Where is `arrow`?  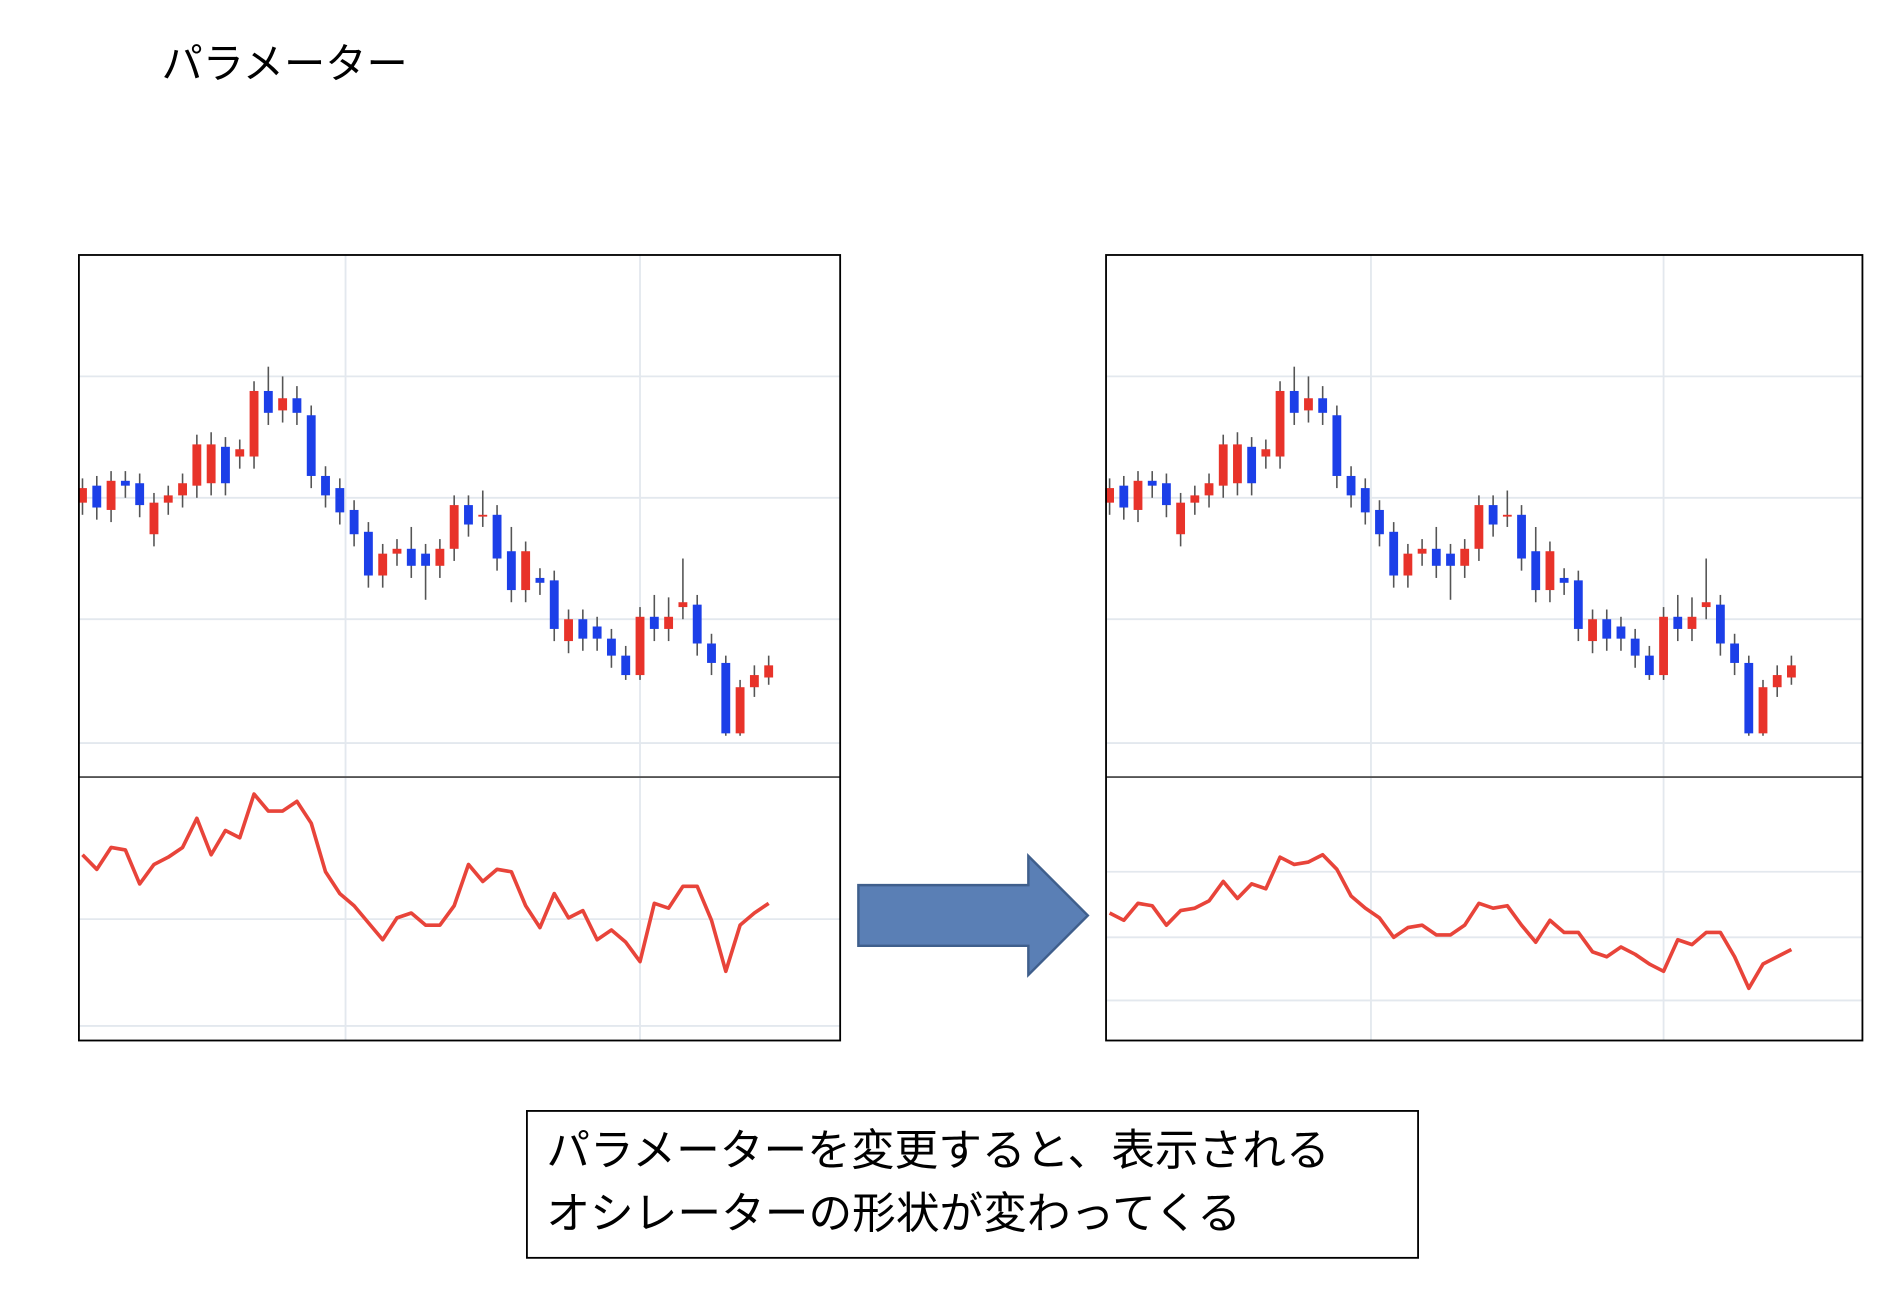 arrow is located at coordinates (973, 915).